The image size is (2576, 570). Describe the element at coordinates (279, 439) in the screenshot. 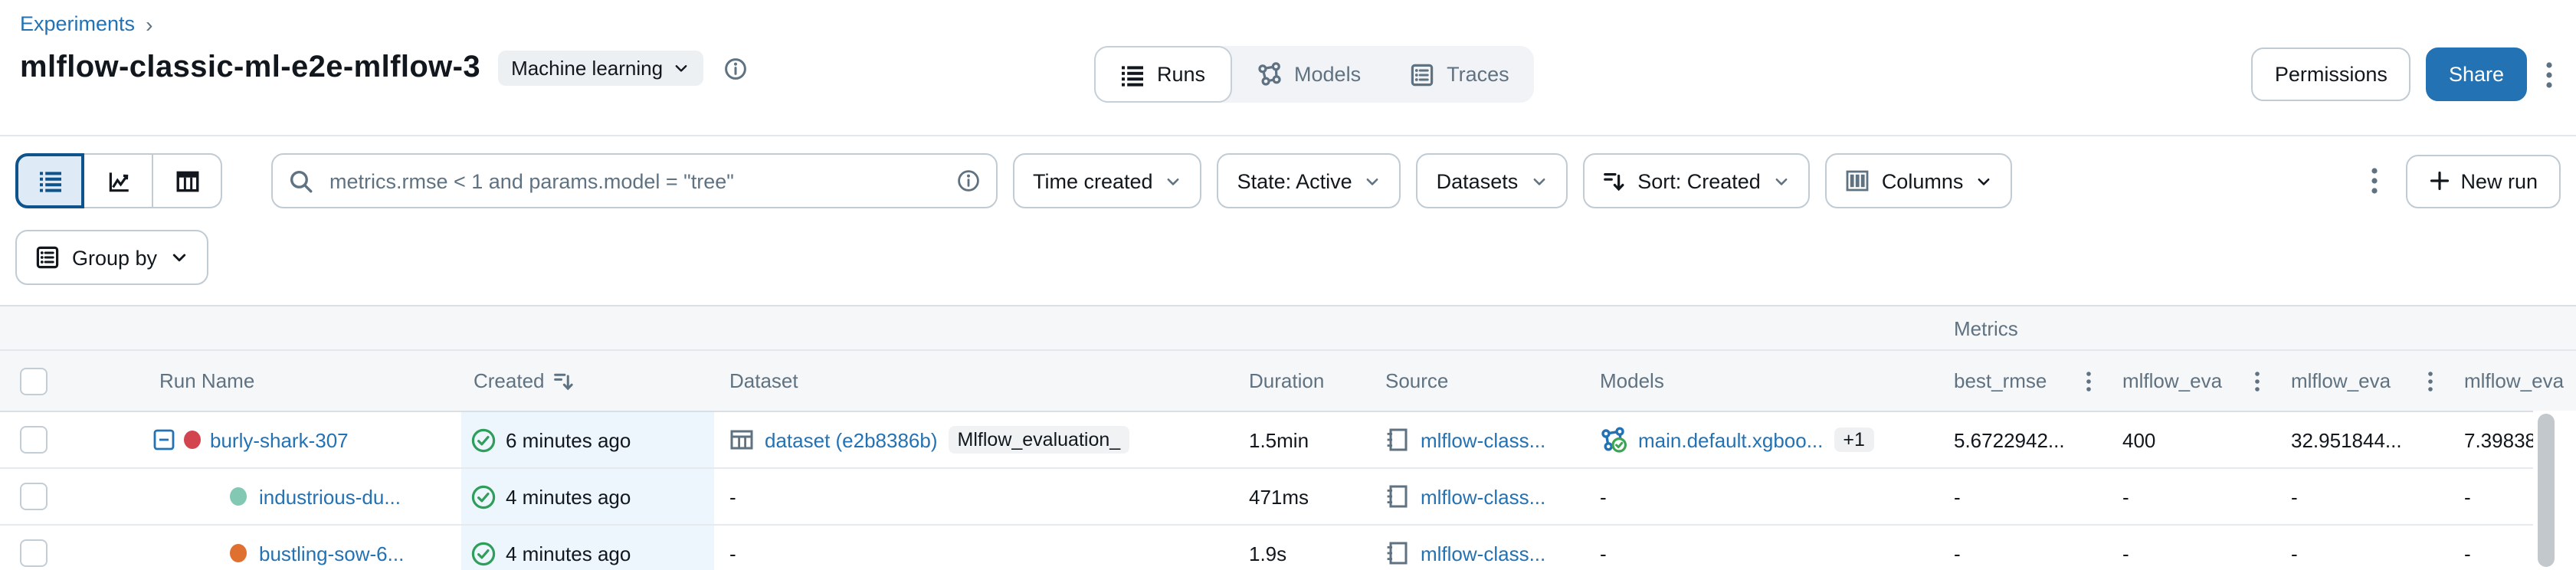

I see `run-name-link: burly-shark-307` at that location.